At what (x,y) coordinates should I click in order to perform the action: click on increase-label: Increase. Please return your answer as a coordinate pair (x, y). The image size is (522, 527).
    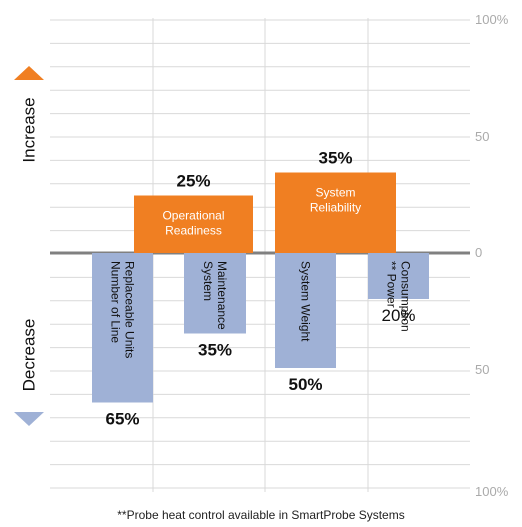
    Looking at the image, I should click on (29, 130).